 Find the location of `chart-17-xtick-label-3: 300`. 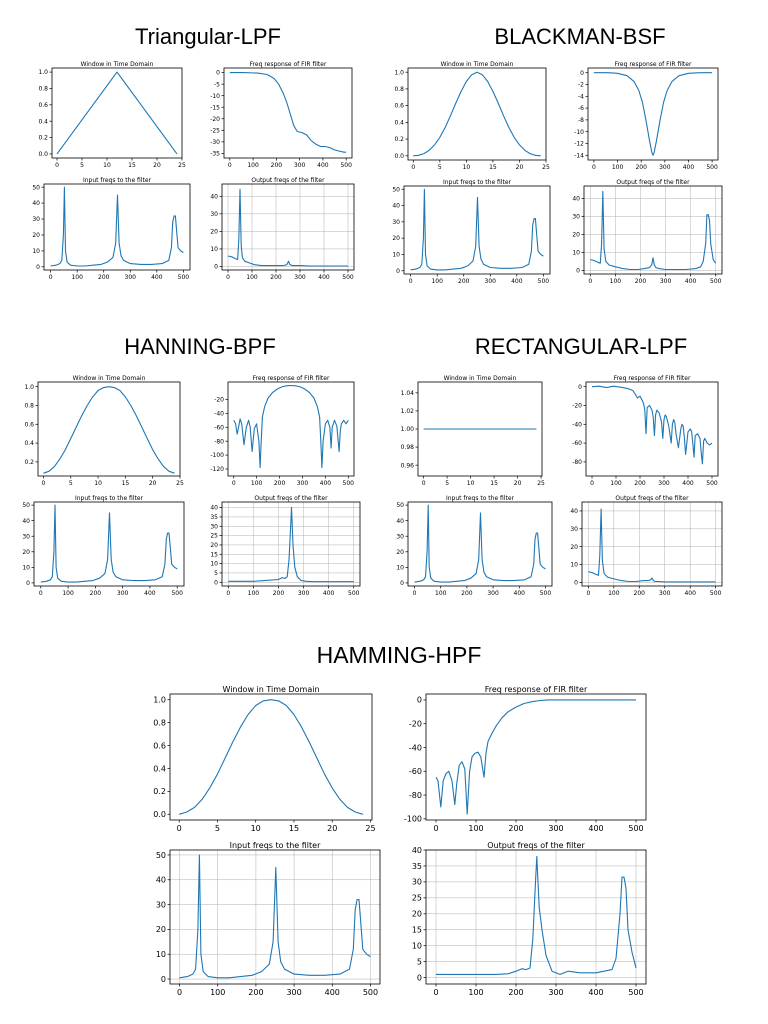

chart-17-xtick-label-3: 300 is located at coordinates (555, 828).